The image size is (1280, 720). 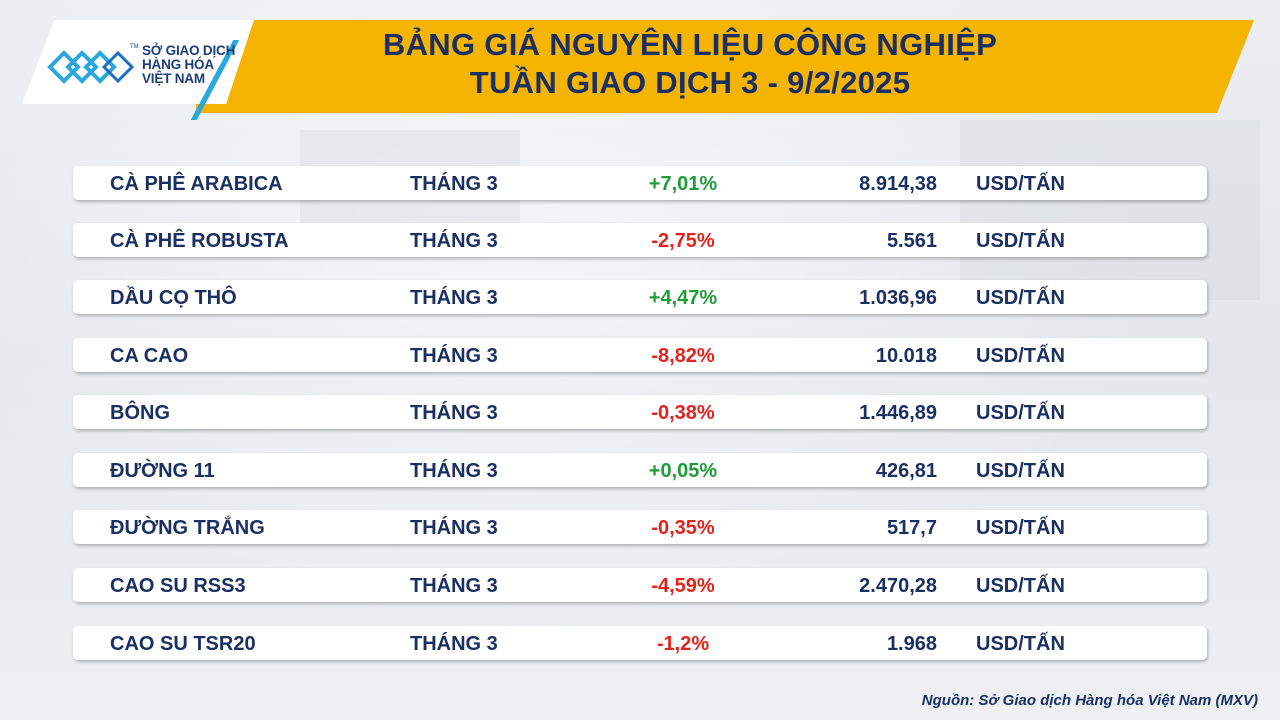 I want to click on logo-line-1: SỞ GIAO DỊCH, so click(x=189, y=50).